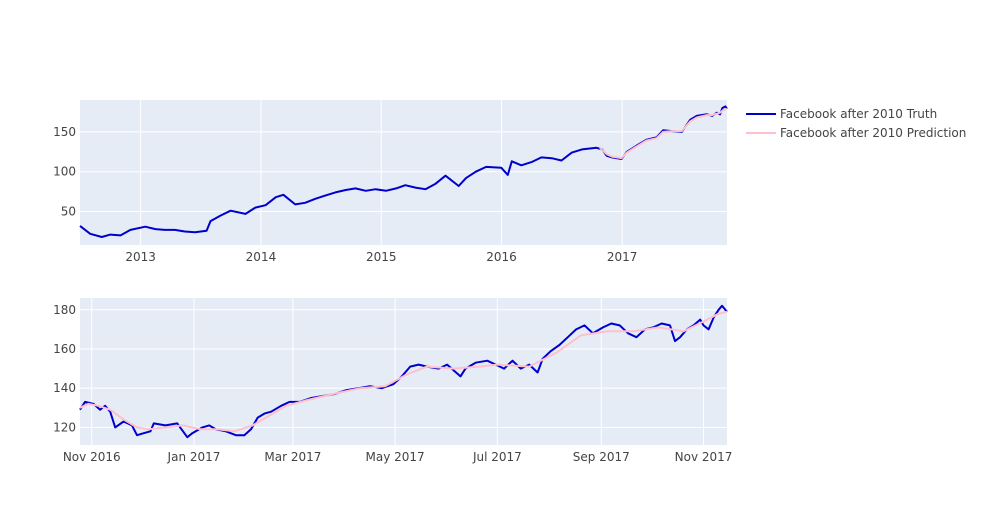 The height and width of the screenshot is (529, 985). What do you see at coordinates (501, 257) in the screenshot?
I see `top-x-tick-label: 2016` at bounding box center [501, 257].